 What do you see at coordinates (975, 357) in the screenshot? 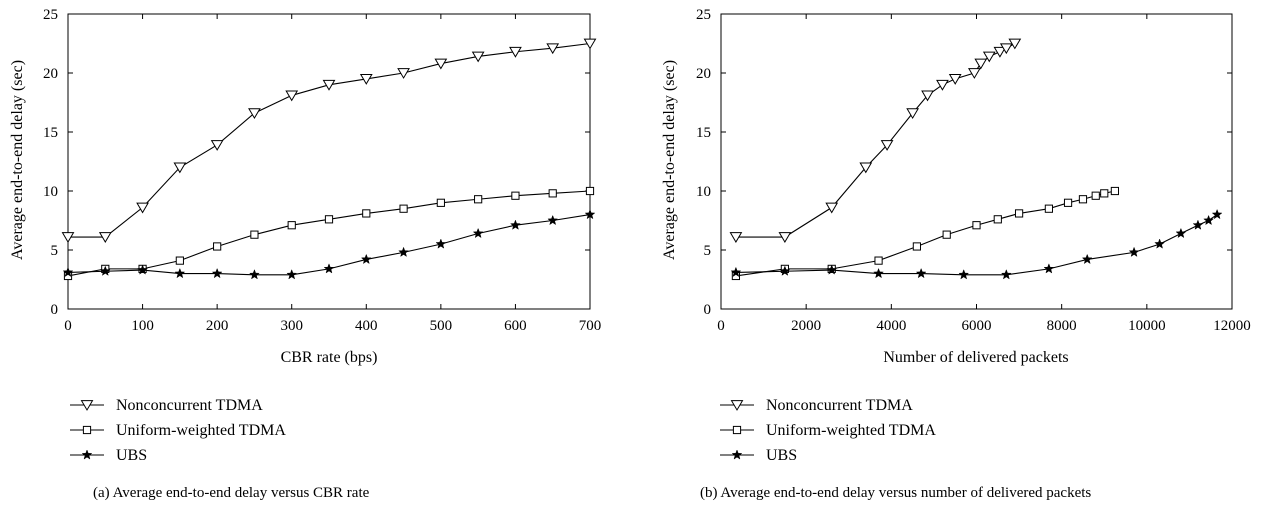
I see `x-axis-label-b: Number of delivered packets` at bounding box center [975, 357].